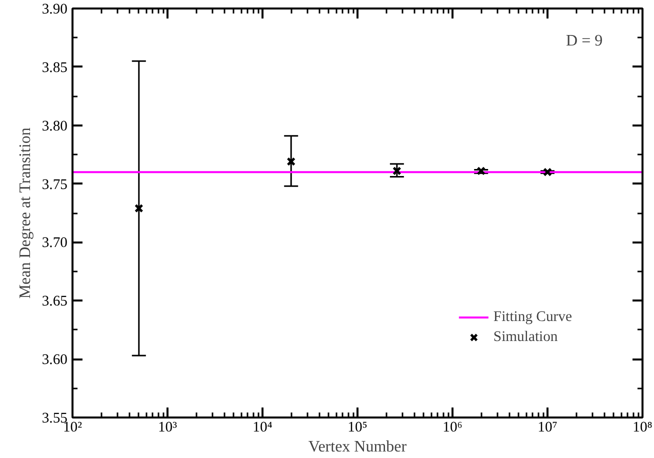 This screenshot has height=458, width=654. What do you see at coordinates (452, 428) in the screenshot?
I see `x-tick-label: 10⁶` at bounding box center [452, 428].